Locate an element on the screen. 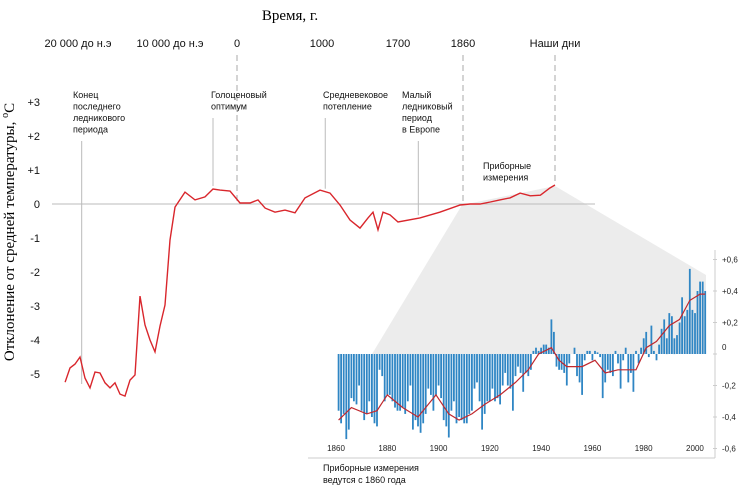 This screenshot has height=497, width=749. x-tick-label: Наши дни is located at coordinates (555, 44).